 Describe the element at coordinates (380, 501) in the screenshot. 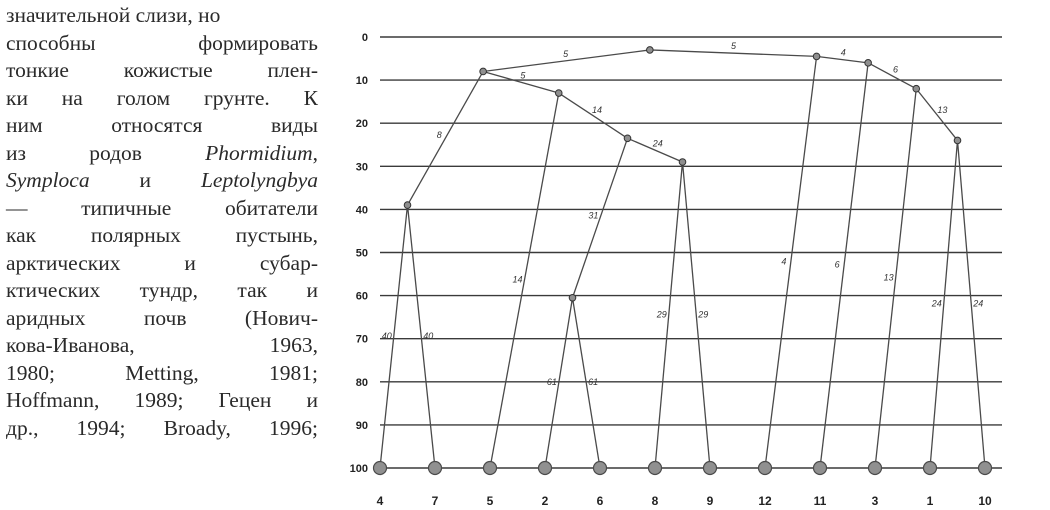

I see `leaf-label: 4` at that location.